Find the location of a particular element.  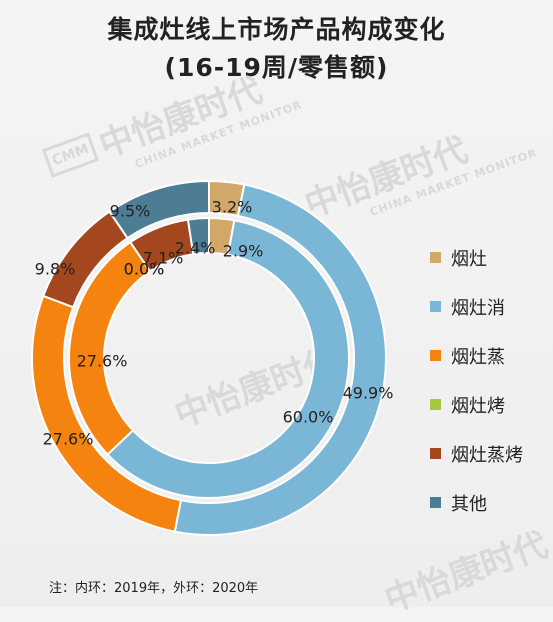

inner-label-0: 2.9% is located at coordinates (243, 251).